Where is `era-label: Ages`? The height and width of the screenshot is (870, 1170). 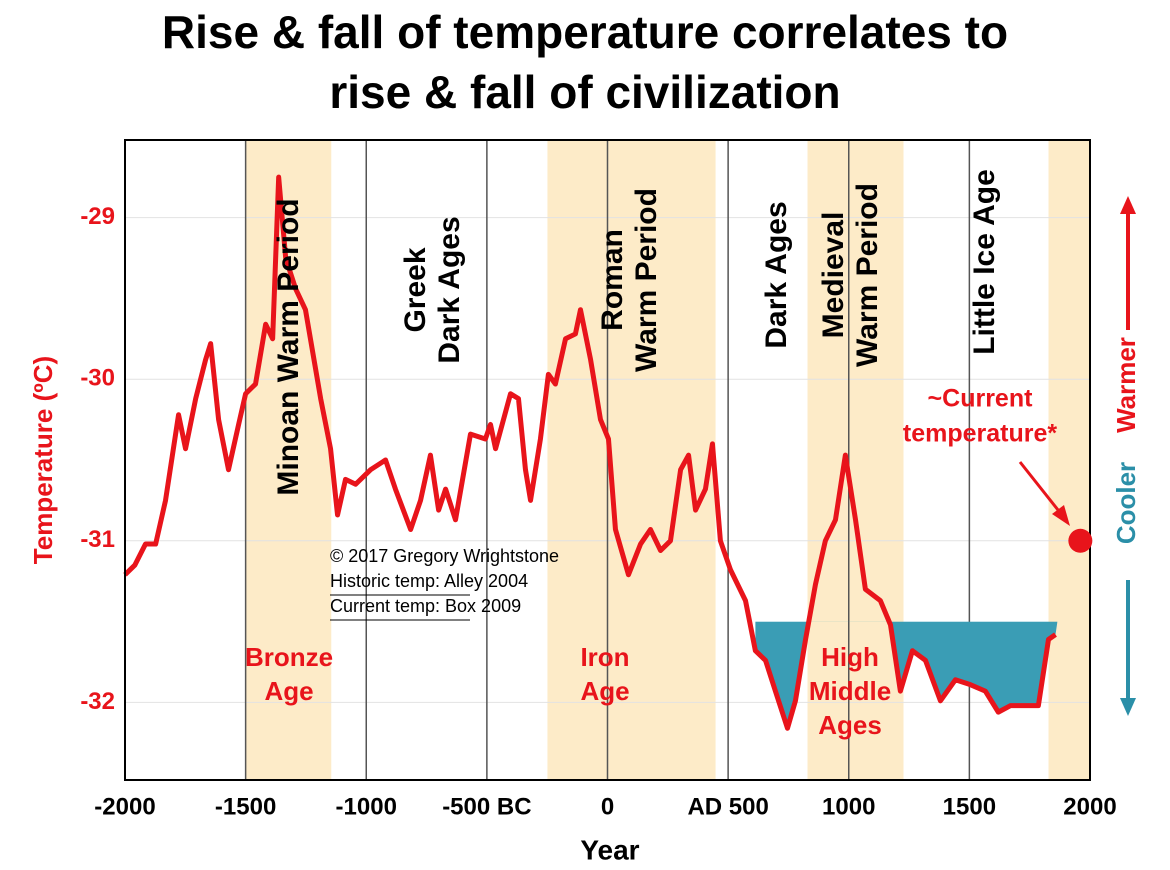 era-label: Ages is located at coordinates (850, 725).